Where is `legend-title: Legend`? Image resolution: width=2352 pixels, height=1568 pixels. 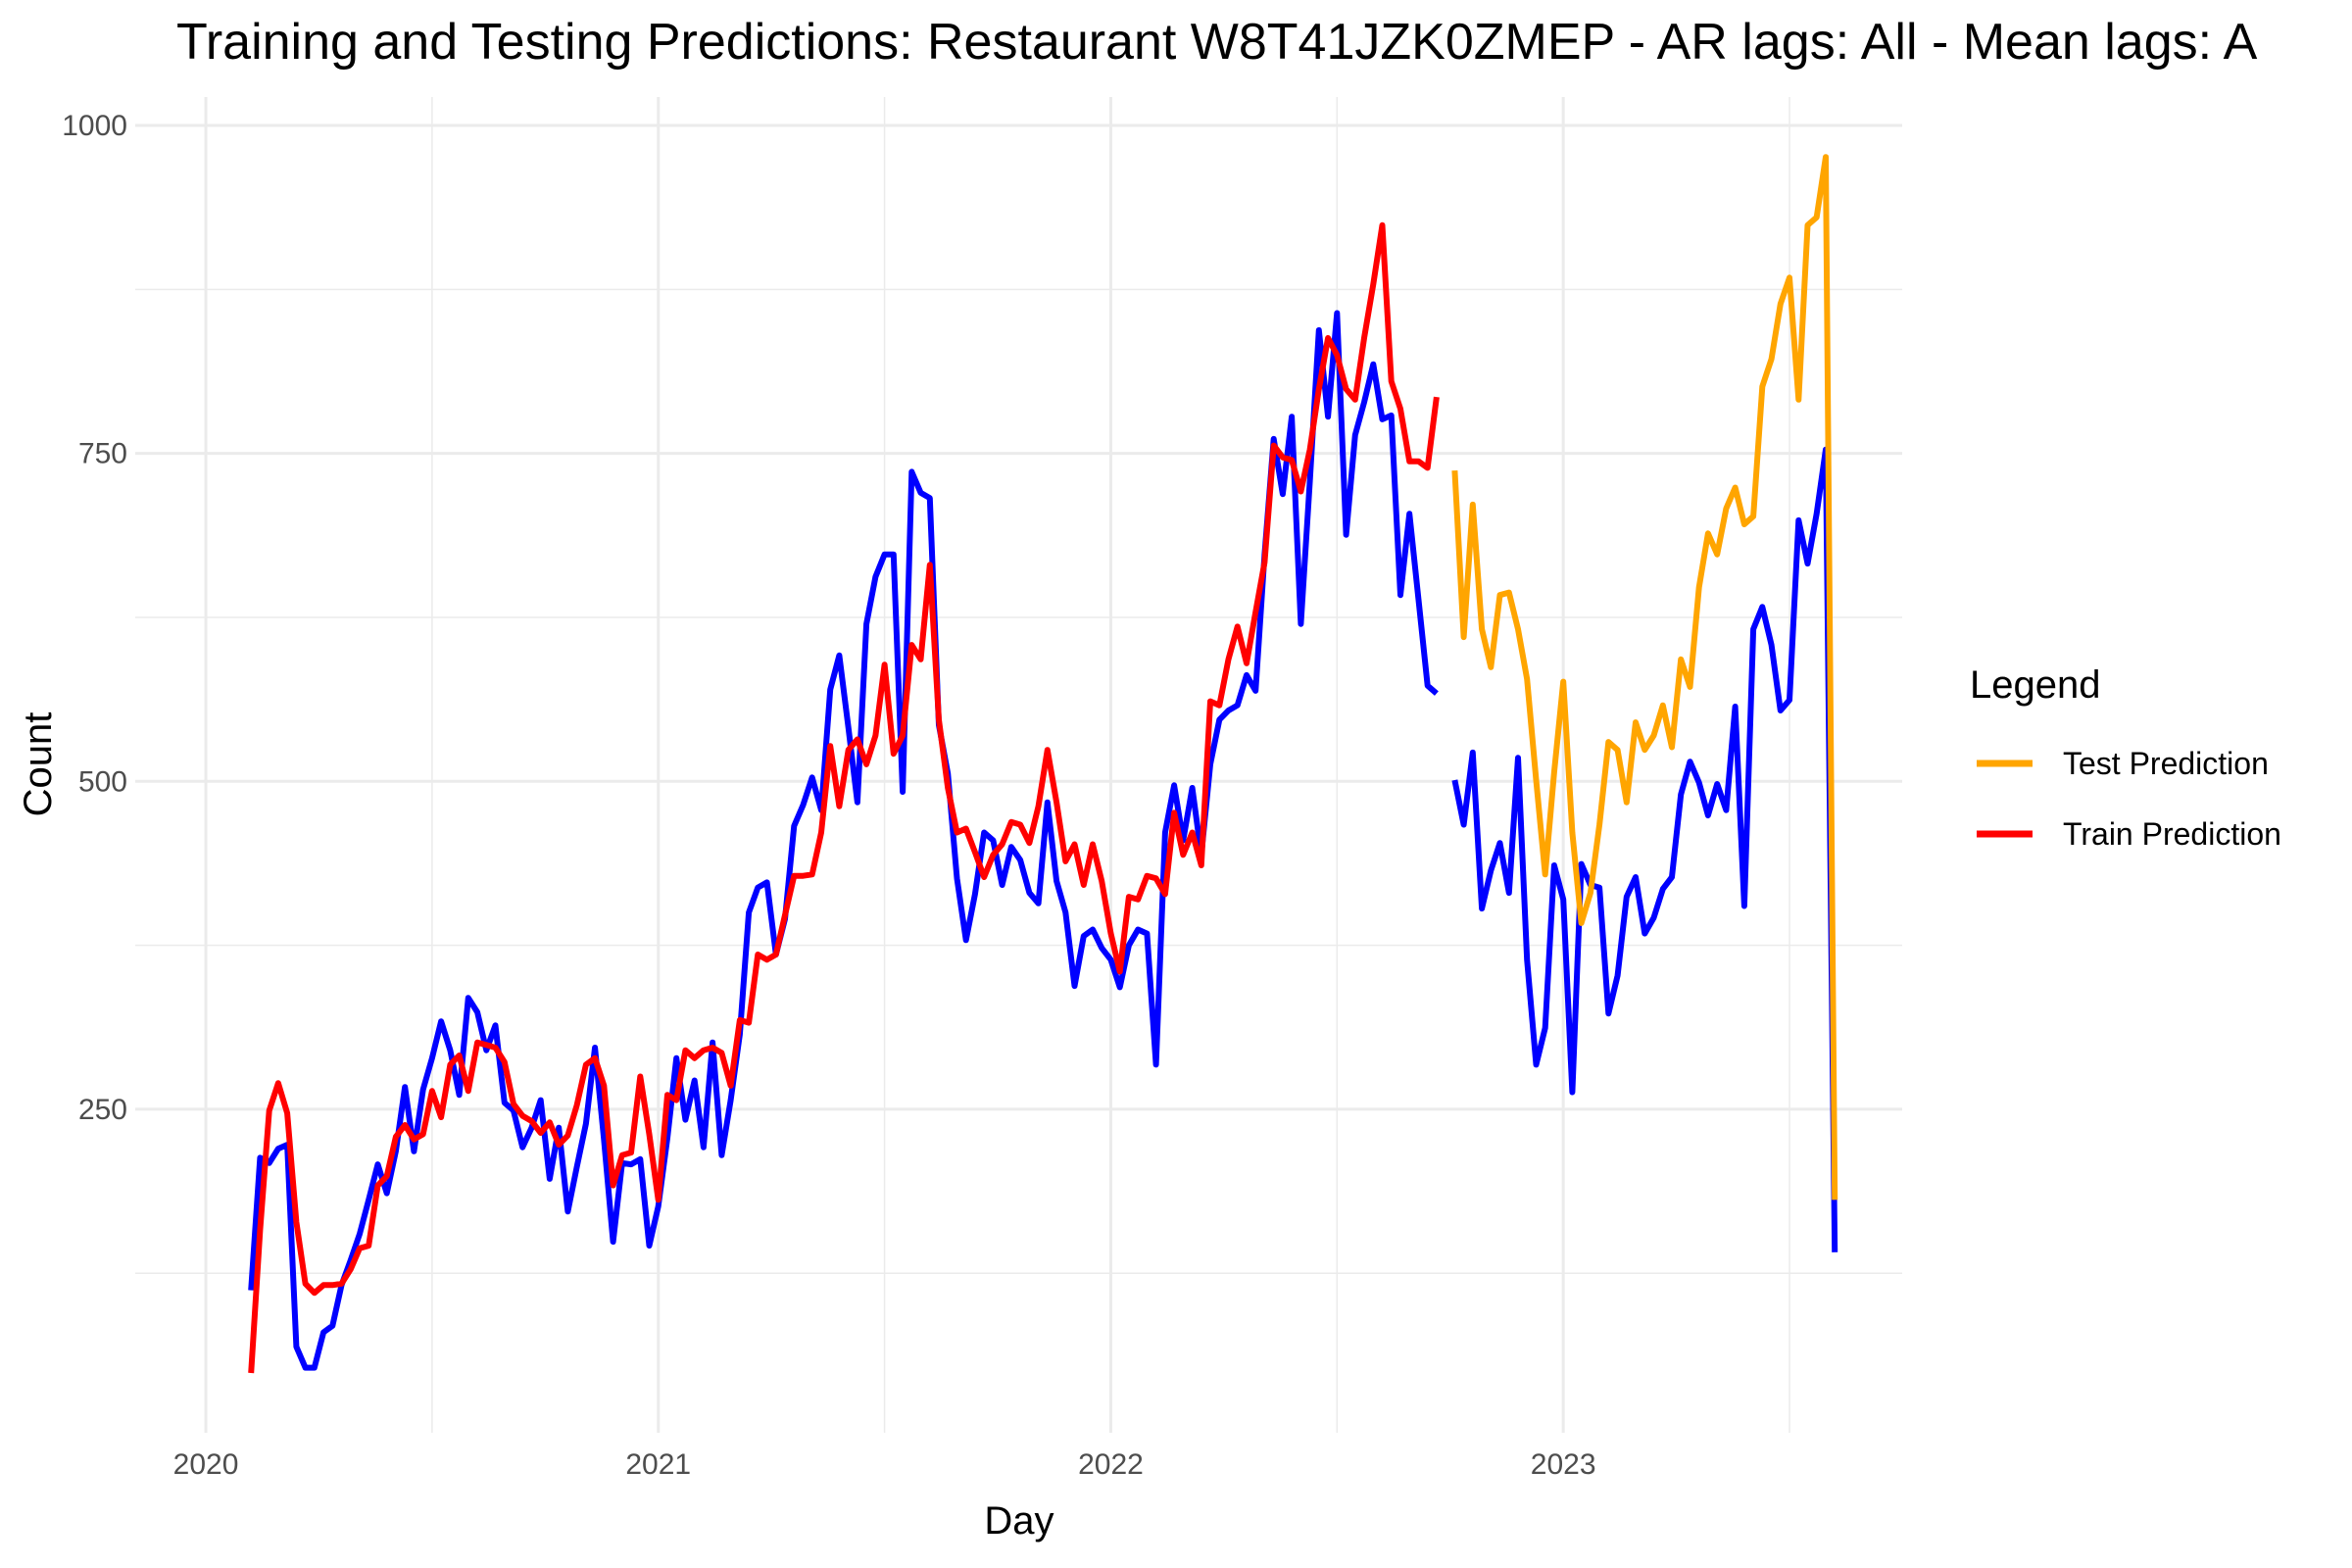
legend-title: Legend is located at coordinates (2035, 685).